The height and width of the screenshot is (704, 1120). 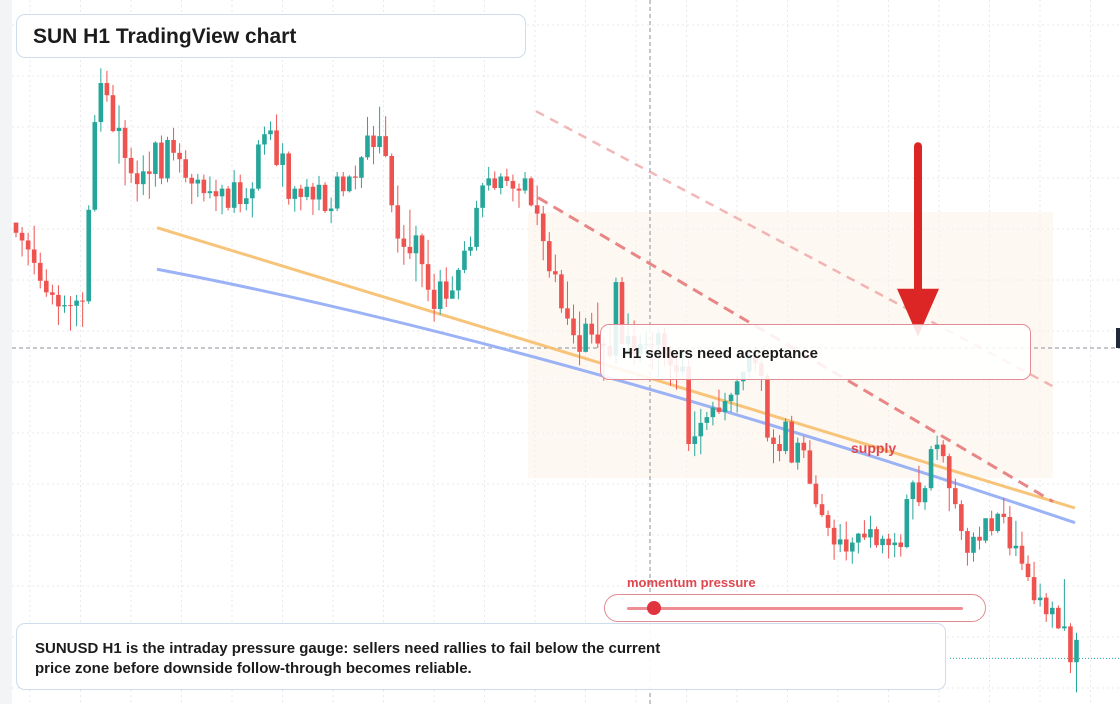 I want to click on momentum-track, so click(x=795, y=608).